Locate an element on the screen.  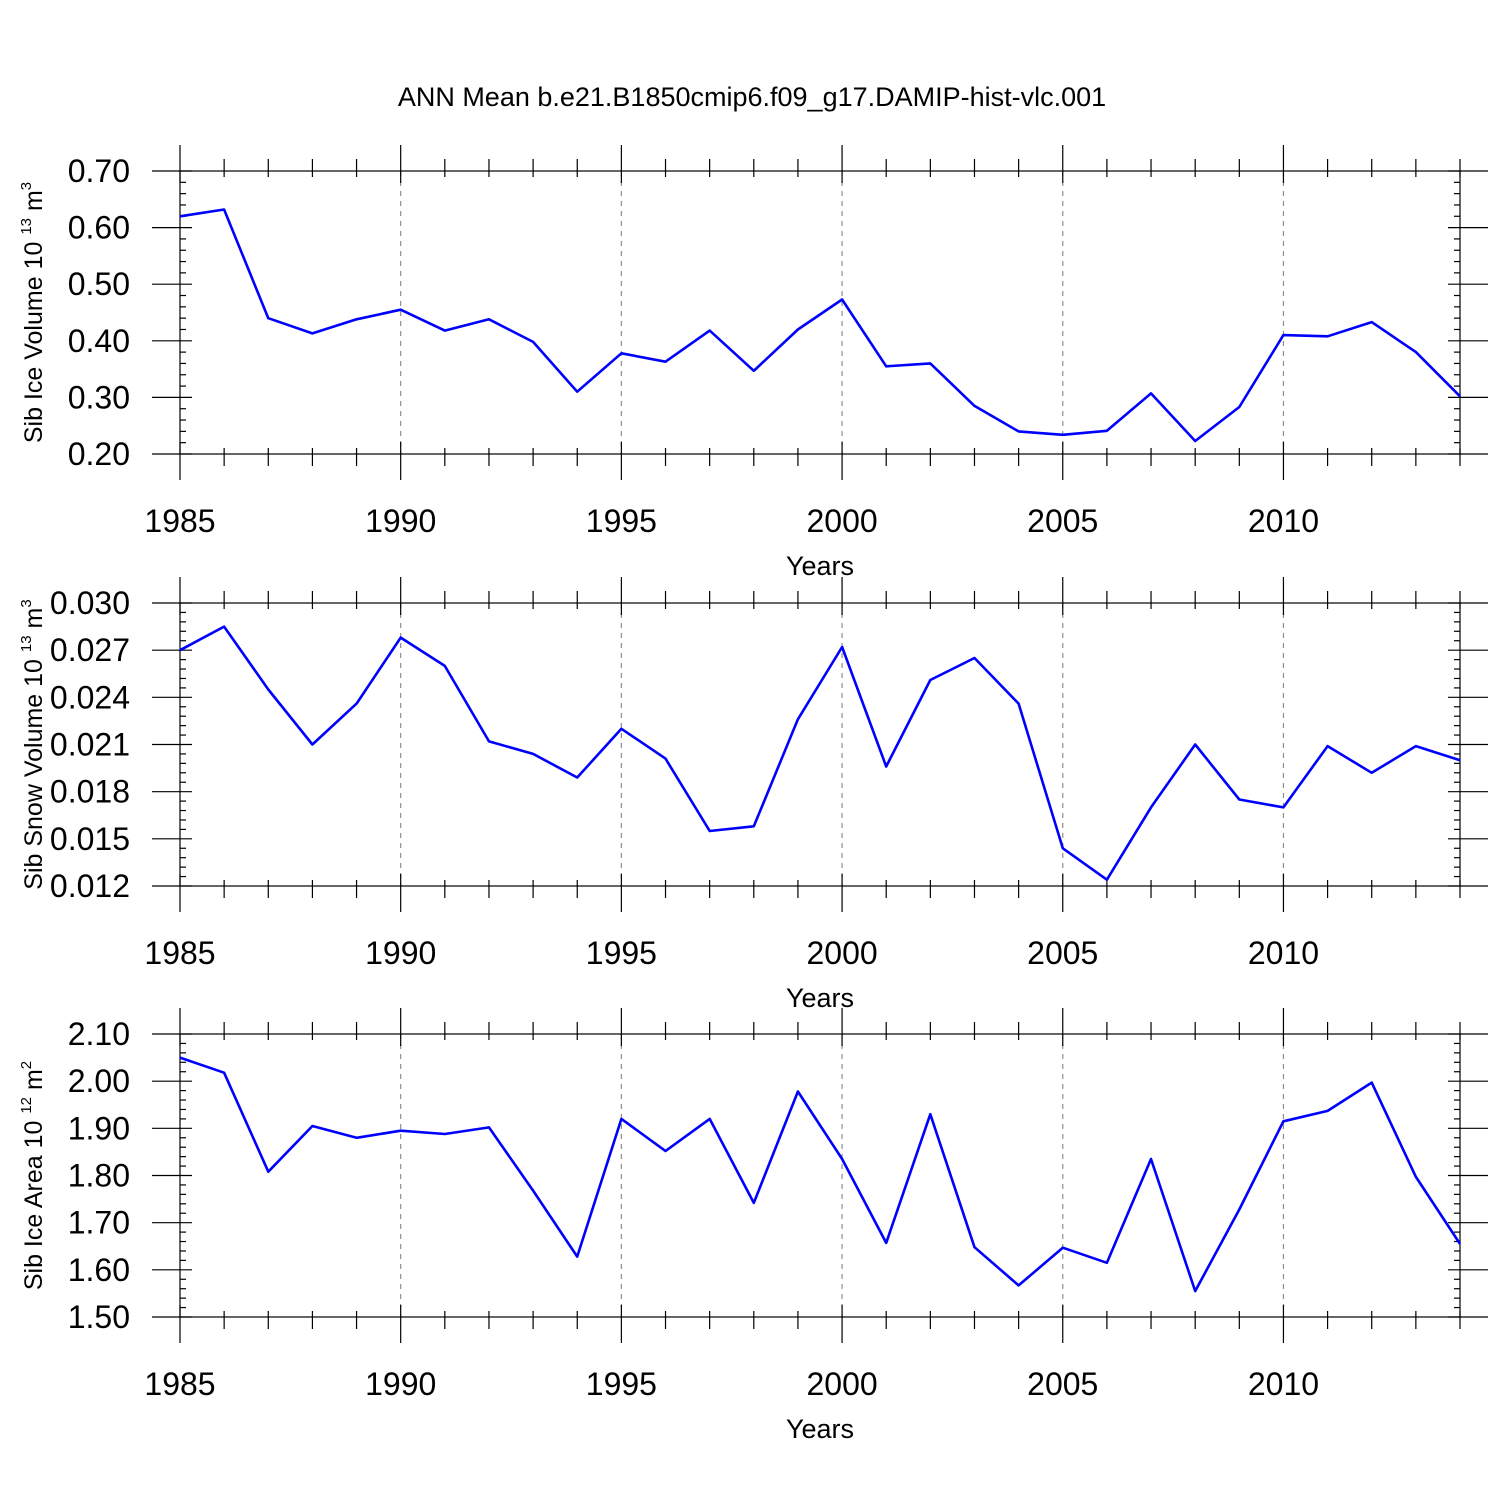
y-axis-label: Sib Snow Volume 10 13 m3 is located at coordinates (28, 744).